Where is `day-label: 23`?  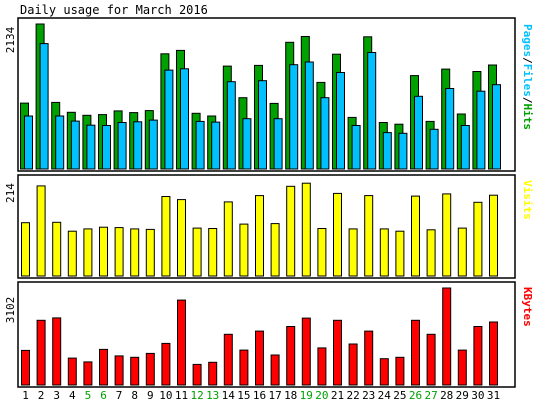
day-label: 23 is located at coordinates (368, 395).